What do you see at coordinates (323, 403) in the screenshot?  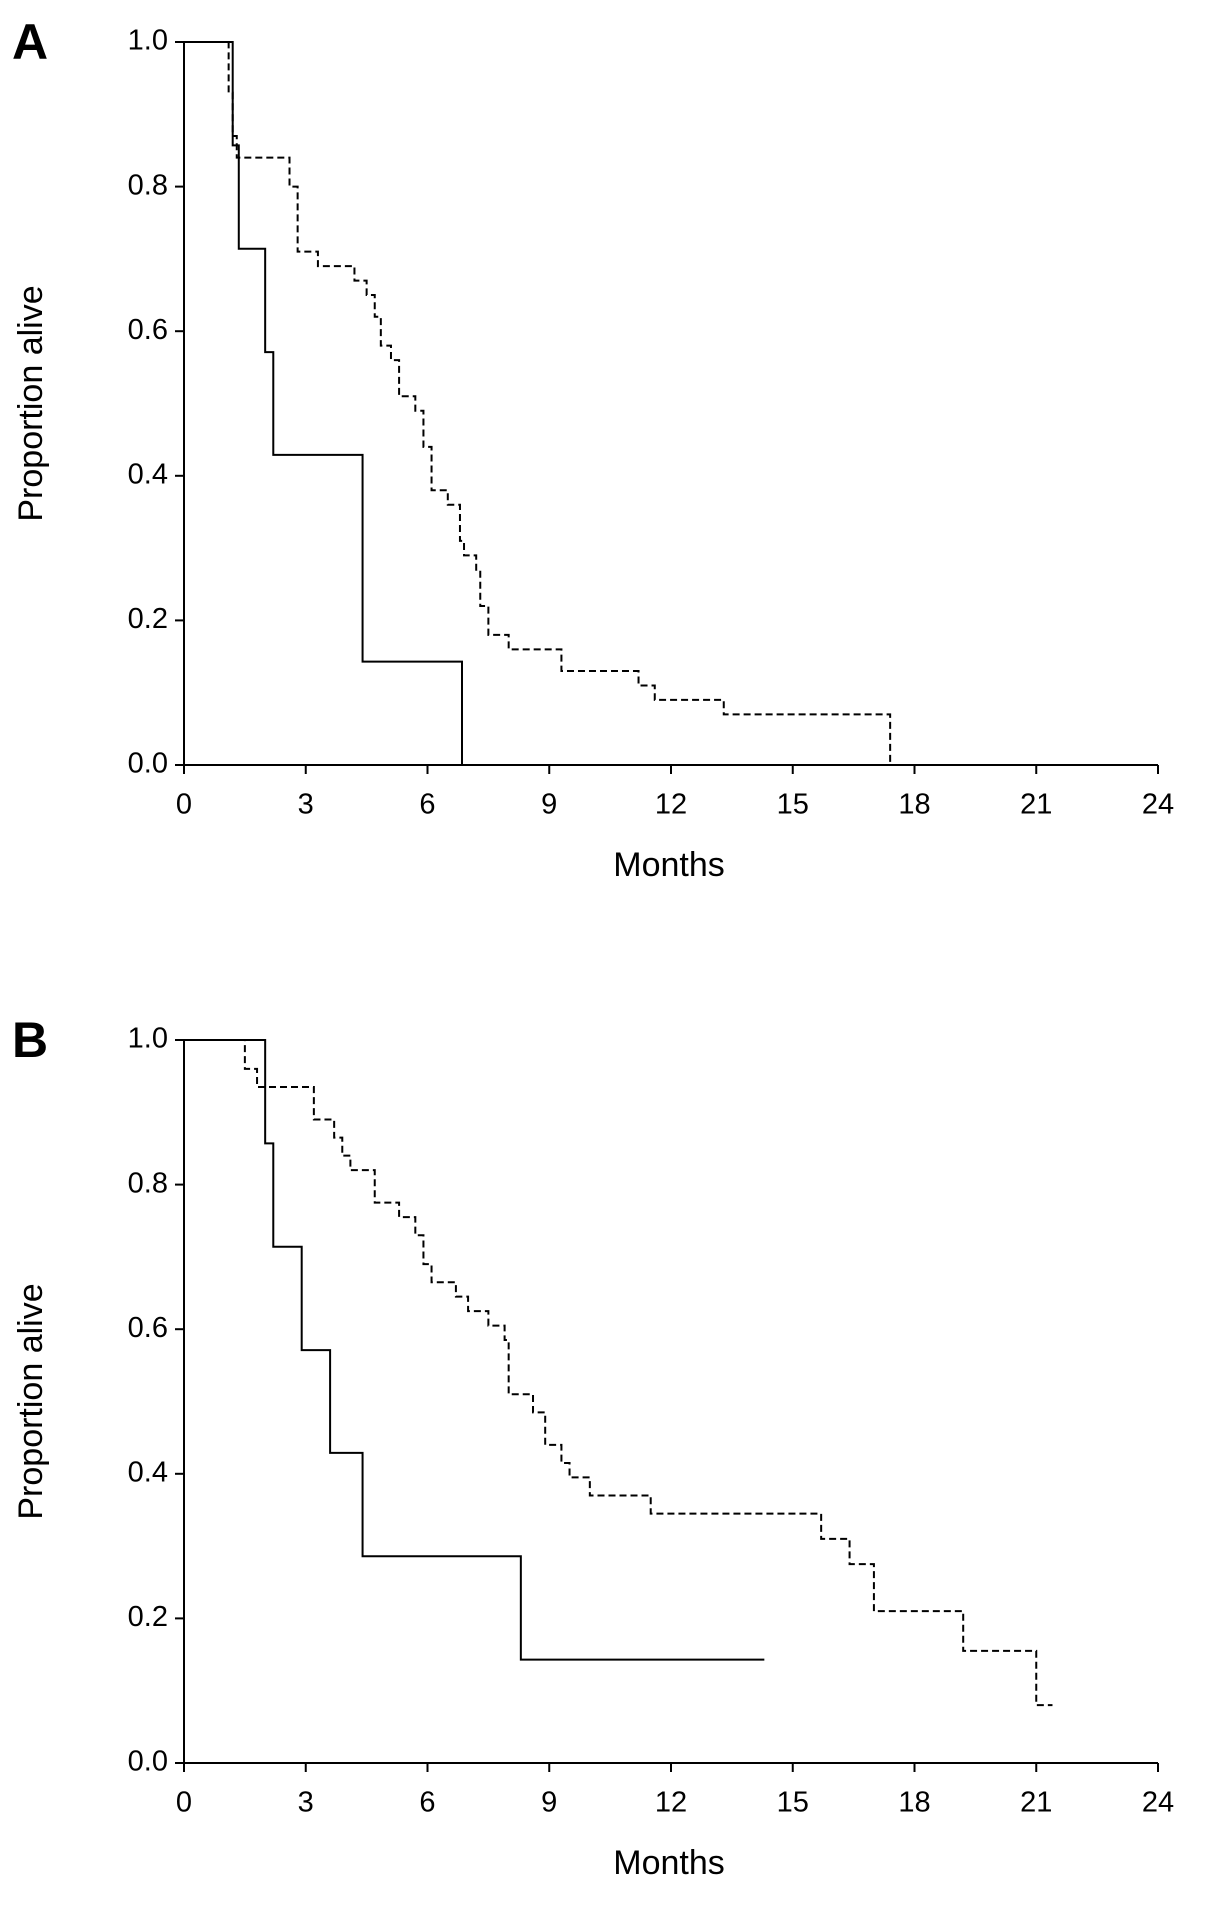 I see `survival-curve` at bounding box center [323, 403].